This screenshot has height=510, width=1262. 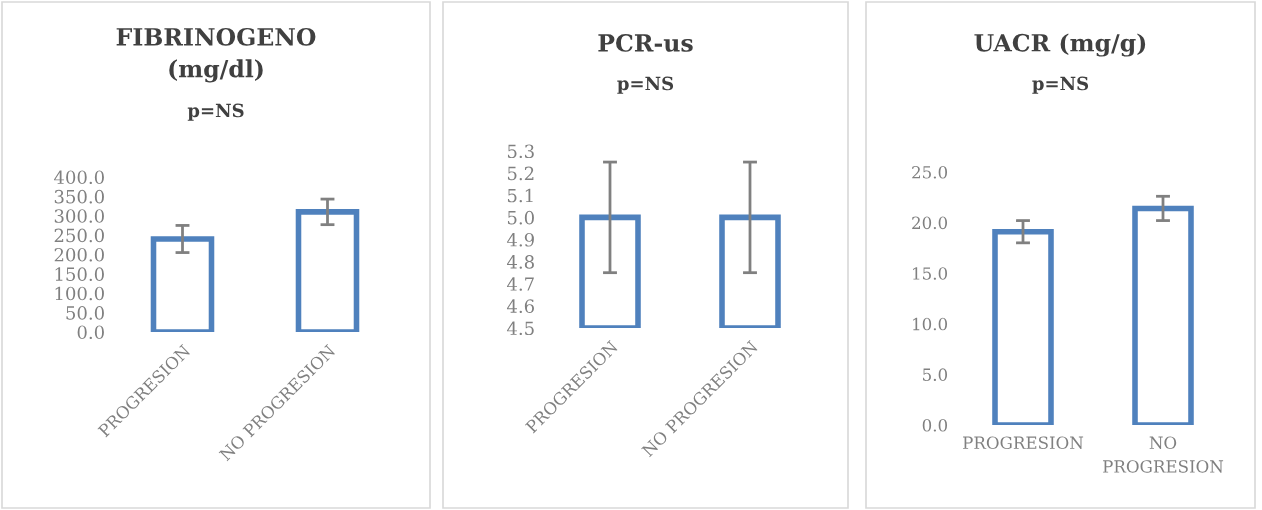 I want to click on y-tick-label: 350.0, so click(x=79, y=196).